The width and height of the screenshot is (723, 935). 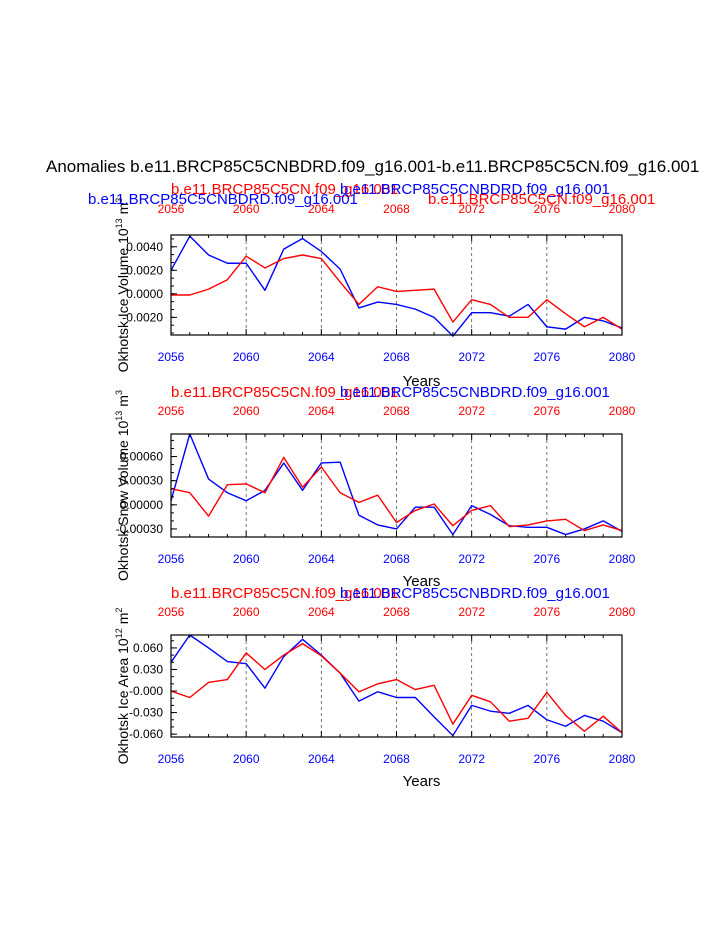 What do you see at coordinates (146, 691) in the screenshot?
I see `y-tick-label: -0.000` at bounding box center [146, 691].